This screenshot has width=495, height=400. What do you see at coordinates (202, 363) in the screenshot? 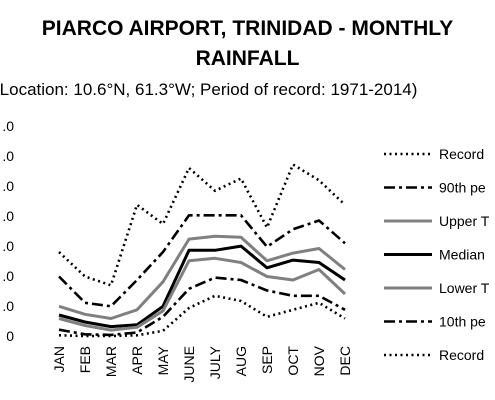
I see `x-axis-ticks: JAN FEB MAR APR MAY JUNE JULY AUG SEP OCT NOV DEC` at bounding box center [202, 363].